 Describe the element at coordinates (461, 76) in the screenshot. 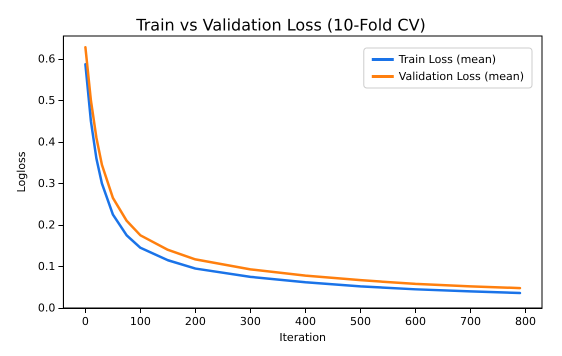

I see `legend-label: Validation Loss (mean)` at that location.